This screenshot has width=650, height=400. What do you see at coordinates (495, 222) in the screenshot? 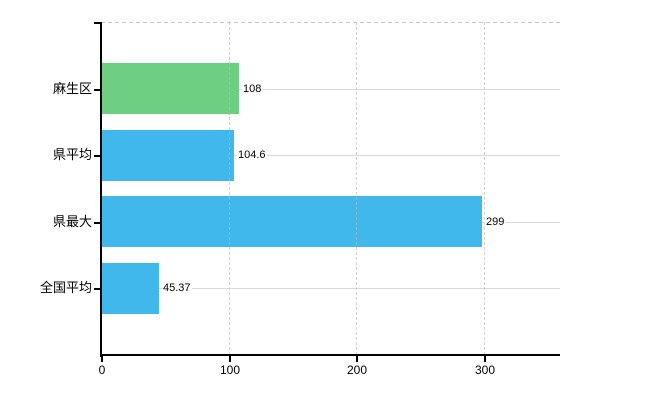
I see `bar-value-label: 299` at bounding box center [495, 222].